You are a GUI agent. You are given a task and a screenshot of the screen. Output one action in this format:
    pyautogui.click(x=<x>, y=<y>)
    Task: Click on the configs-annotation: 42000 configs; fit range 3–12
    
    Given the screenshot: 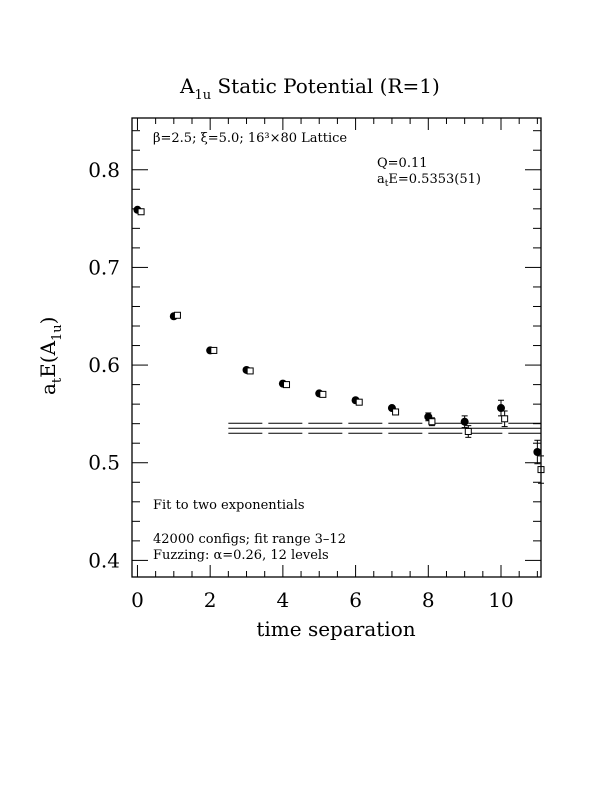 What is the action you would take?
    pyautogui.click(x=249, y=539)
    